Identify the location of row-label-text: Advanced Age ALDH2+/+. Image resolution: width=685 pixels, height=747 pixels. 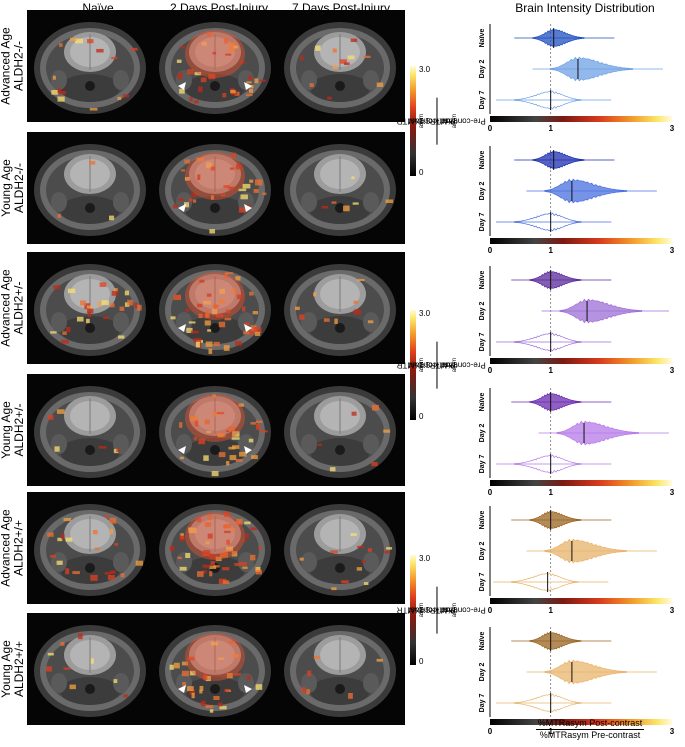
(13, 547).